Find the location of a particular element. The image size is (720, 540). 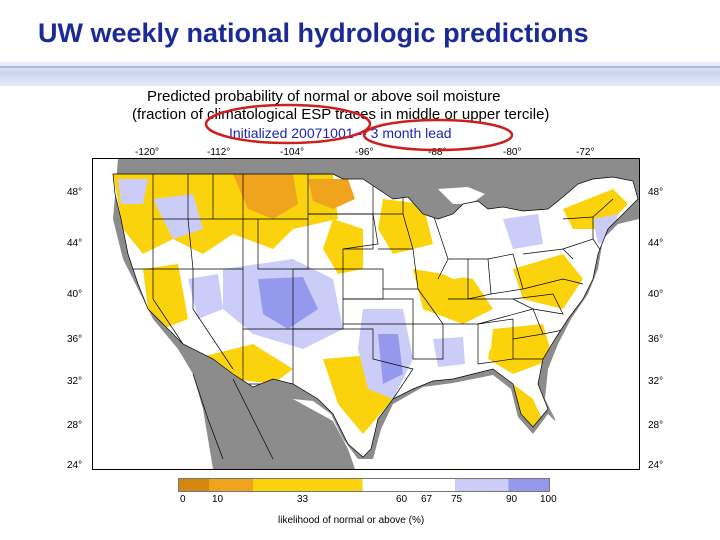

lat-label-left: 36° is located at coordinates (75, 339).